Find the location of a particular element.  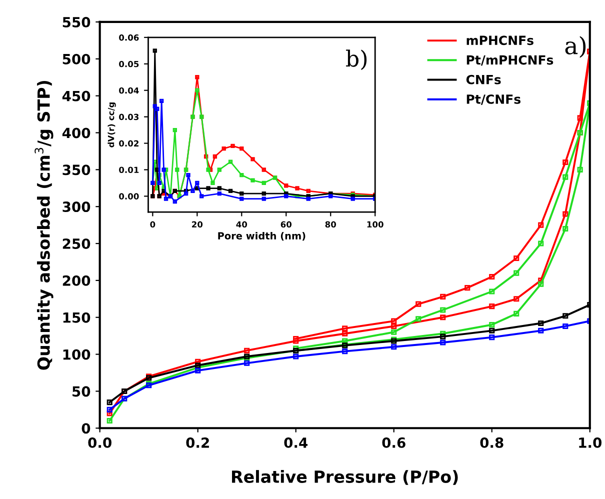

y-axis-title: Quantity adsorbed (cm$^{3}$/g STP) is located at coordinates (44, 225).